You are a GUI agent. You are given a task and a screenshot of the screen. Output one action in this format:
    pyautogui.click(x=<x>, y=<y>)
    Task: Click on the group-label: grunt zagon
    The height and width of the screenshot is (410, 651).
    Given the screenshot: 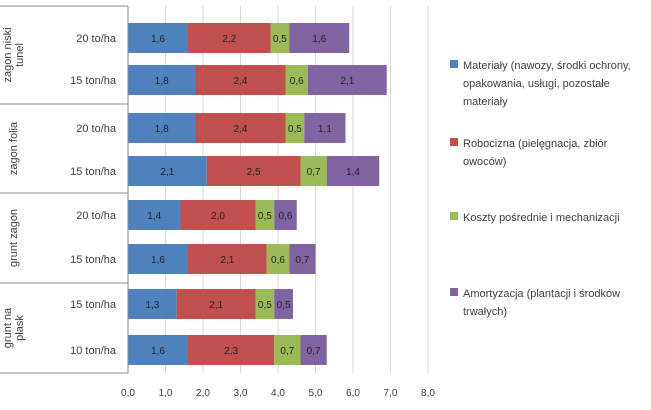 What is the action you would take?
    pyautogui.click(x=14, y=238)
    